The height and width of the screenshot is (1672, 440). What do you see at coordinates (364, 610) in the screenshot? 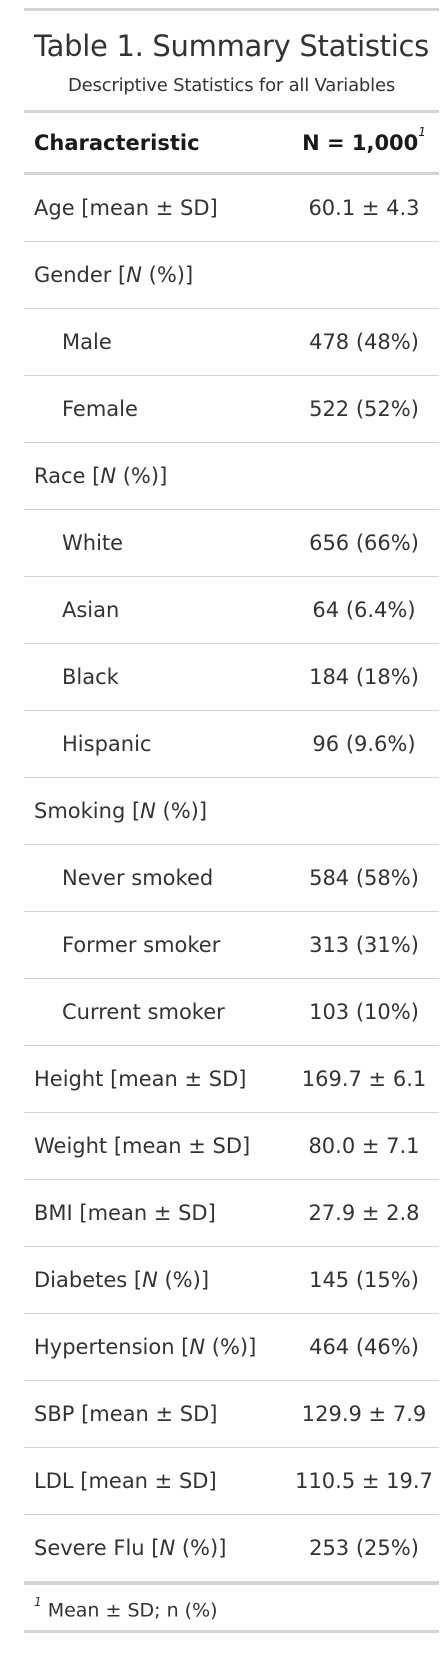
I see `row-value: 64 (6.4%)` at bounding box center [364, 610].